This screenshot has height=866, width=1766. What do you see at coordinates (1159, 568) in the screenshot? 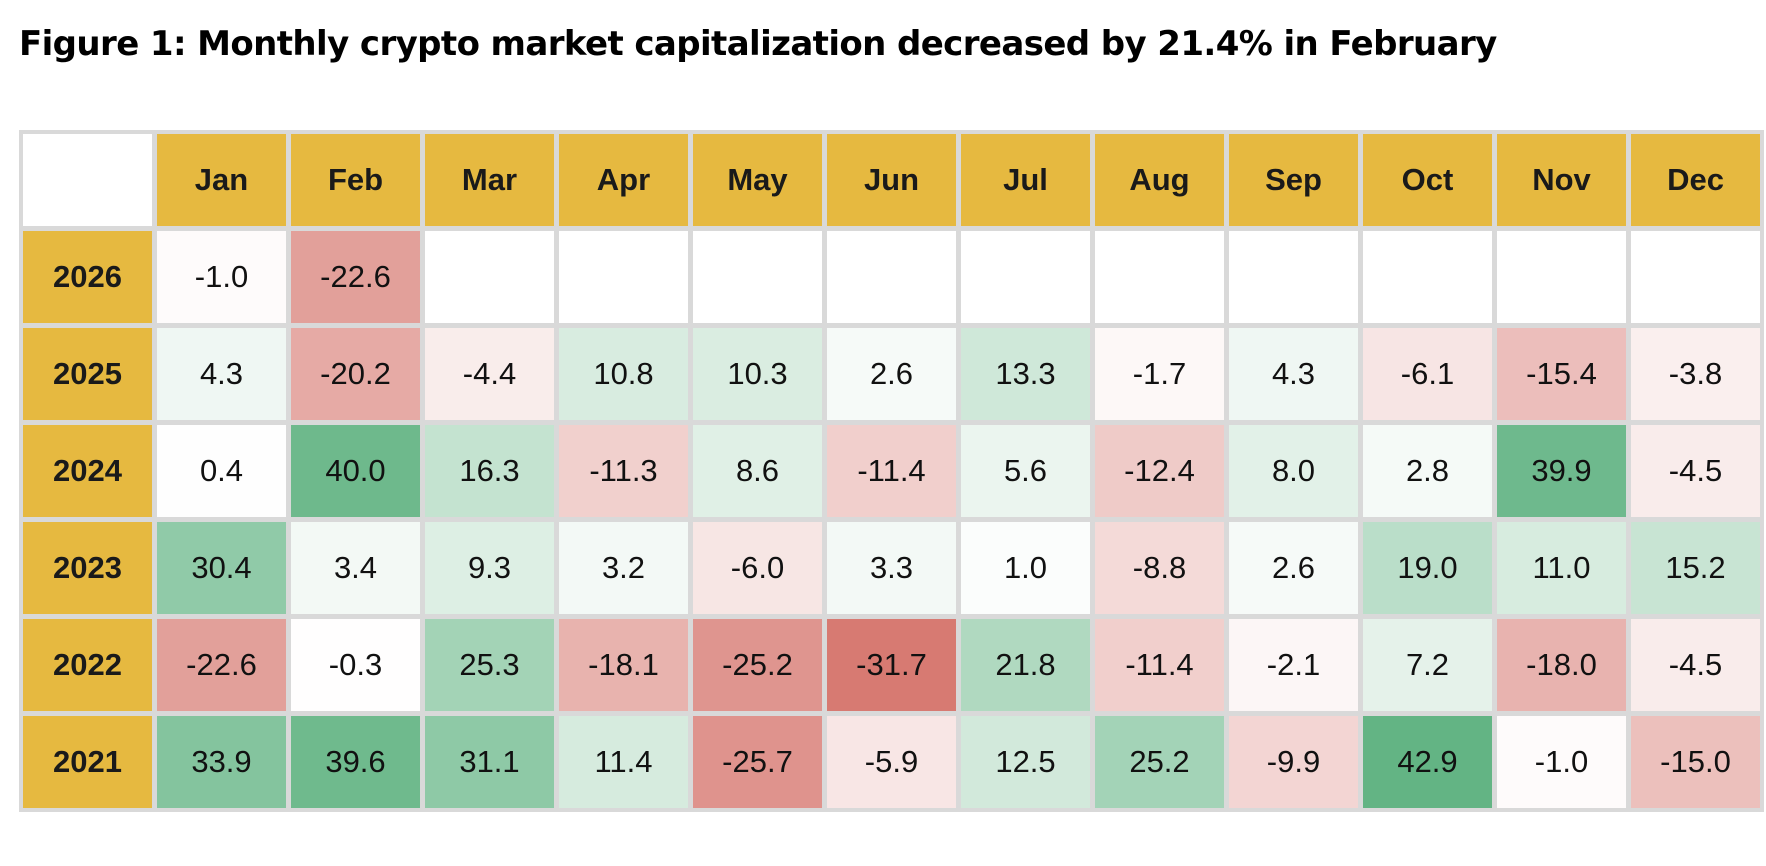
I see `heatmap-cell-2023-aug: -8.8` at bounding box center [1159, 568].